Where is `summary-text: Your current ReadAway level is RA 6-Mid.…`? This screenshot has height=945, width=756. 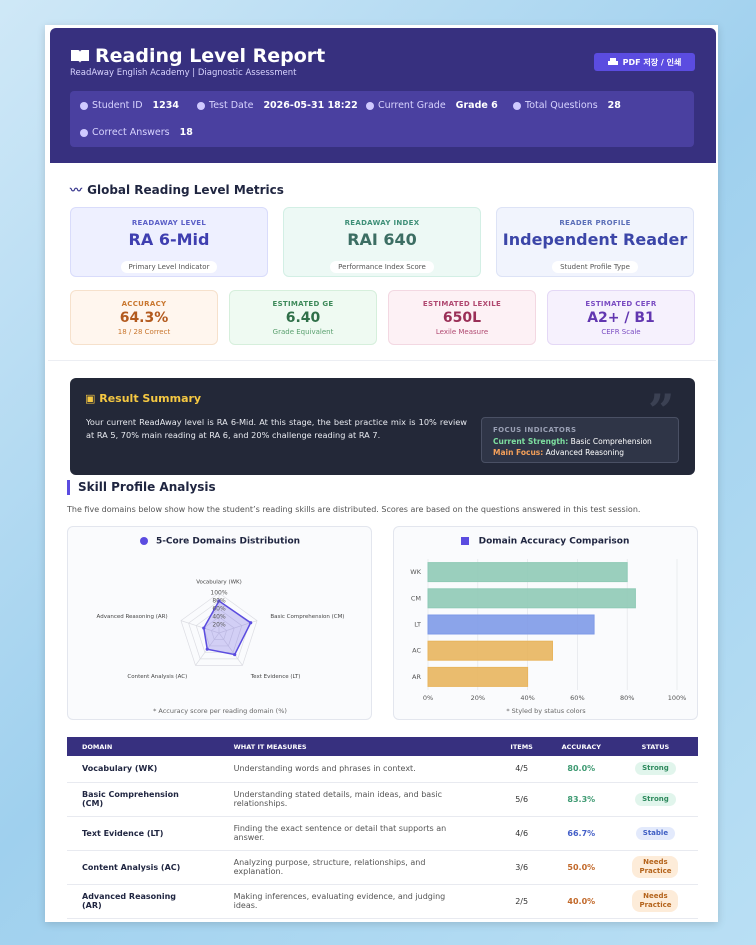
summary-text: Your current ReadAway level is RA 6-Mid.… is located at coordinates (276, 428).